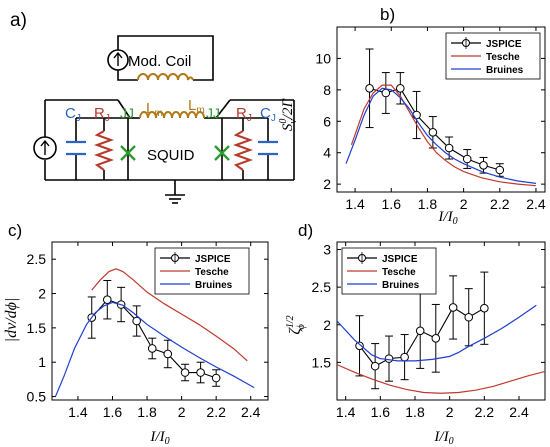  I want to click on current-source-mod, so click(118, 60).